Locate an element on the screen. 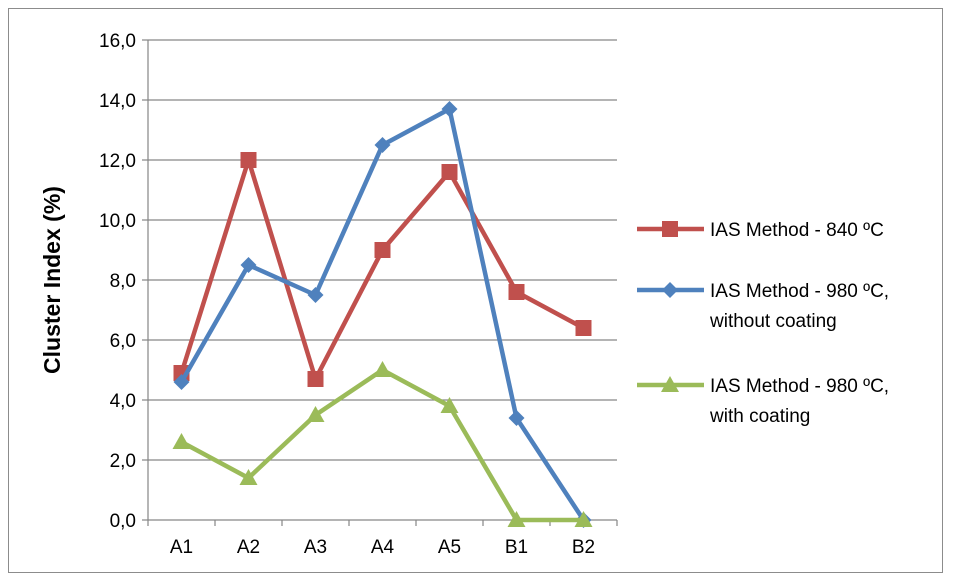 This screenshot has height=581, width=955. y-tick-label: 0,0 is located at coordinates (123, 521).